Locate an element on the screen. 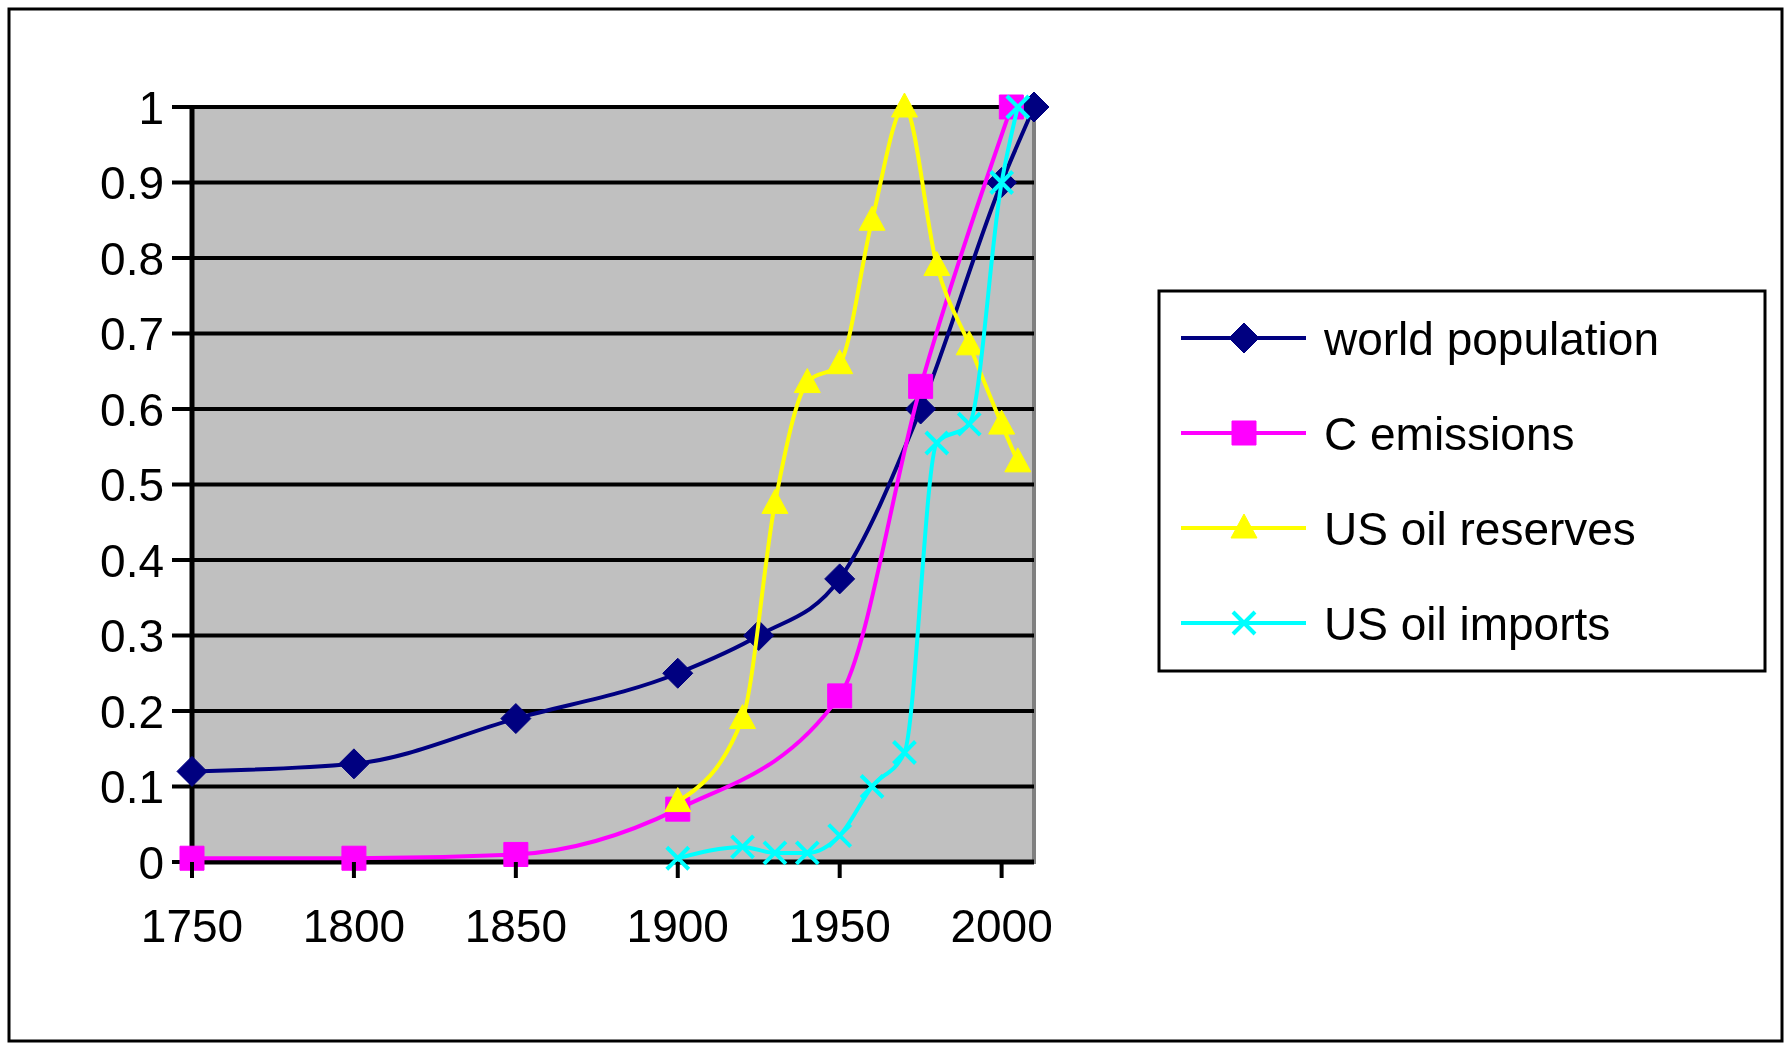  y-tick-label: 0.7 is located at coordinates (132, 334).